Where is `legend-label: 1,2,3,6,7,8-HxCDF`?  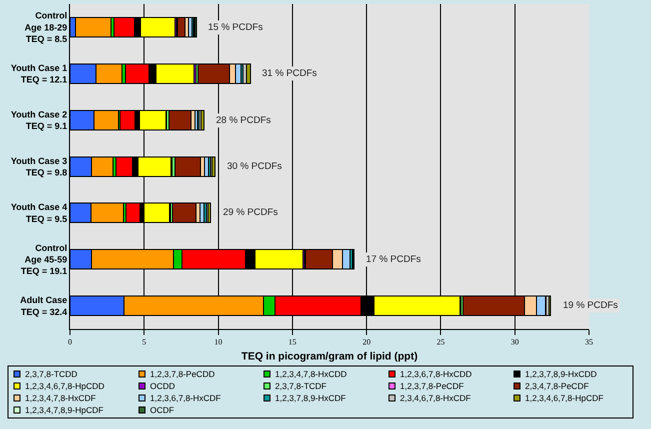
legend-label: 1,2,3,6,7,8-HxCDF is located at coordinates (185, 398).